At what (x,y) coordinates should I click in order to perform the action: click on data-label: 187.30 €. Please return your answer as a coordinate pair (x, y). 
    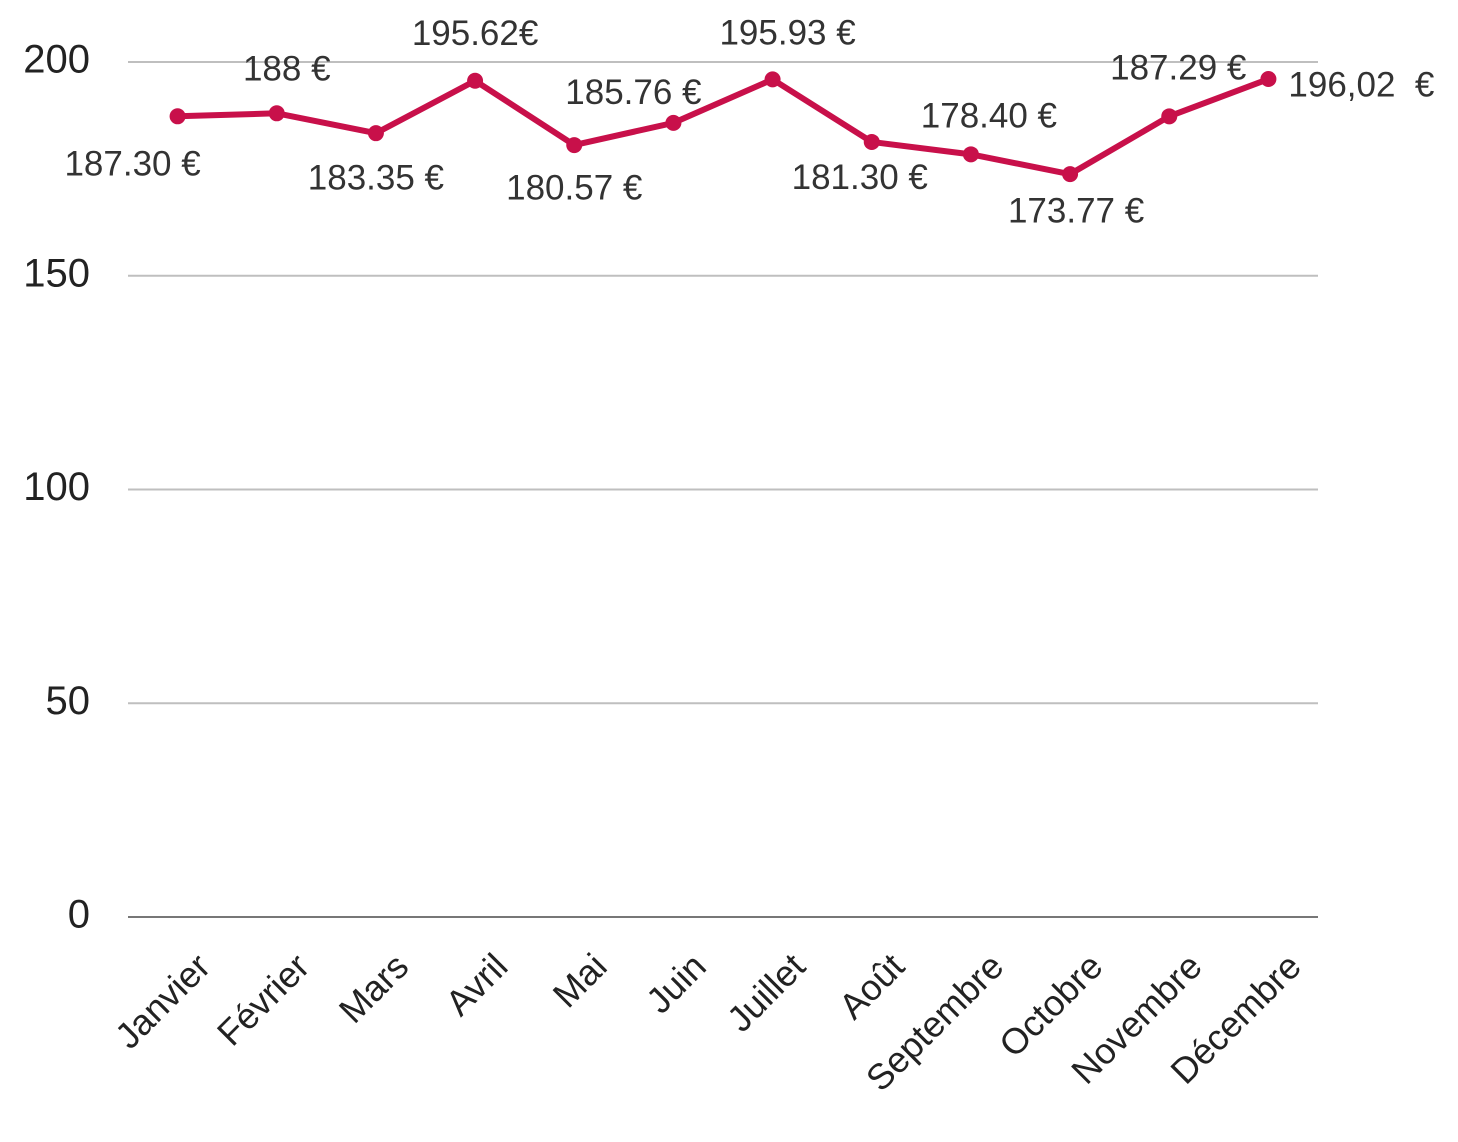
    Looking at the image, I should click on (132, 164).